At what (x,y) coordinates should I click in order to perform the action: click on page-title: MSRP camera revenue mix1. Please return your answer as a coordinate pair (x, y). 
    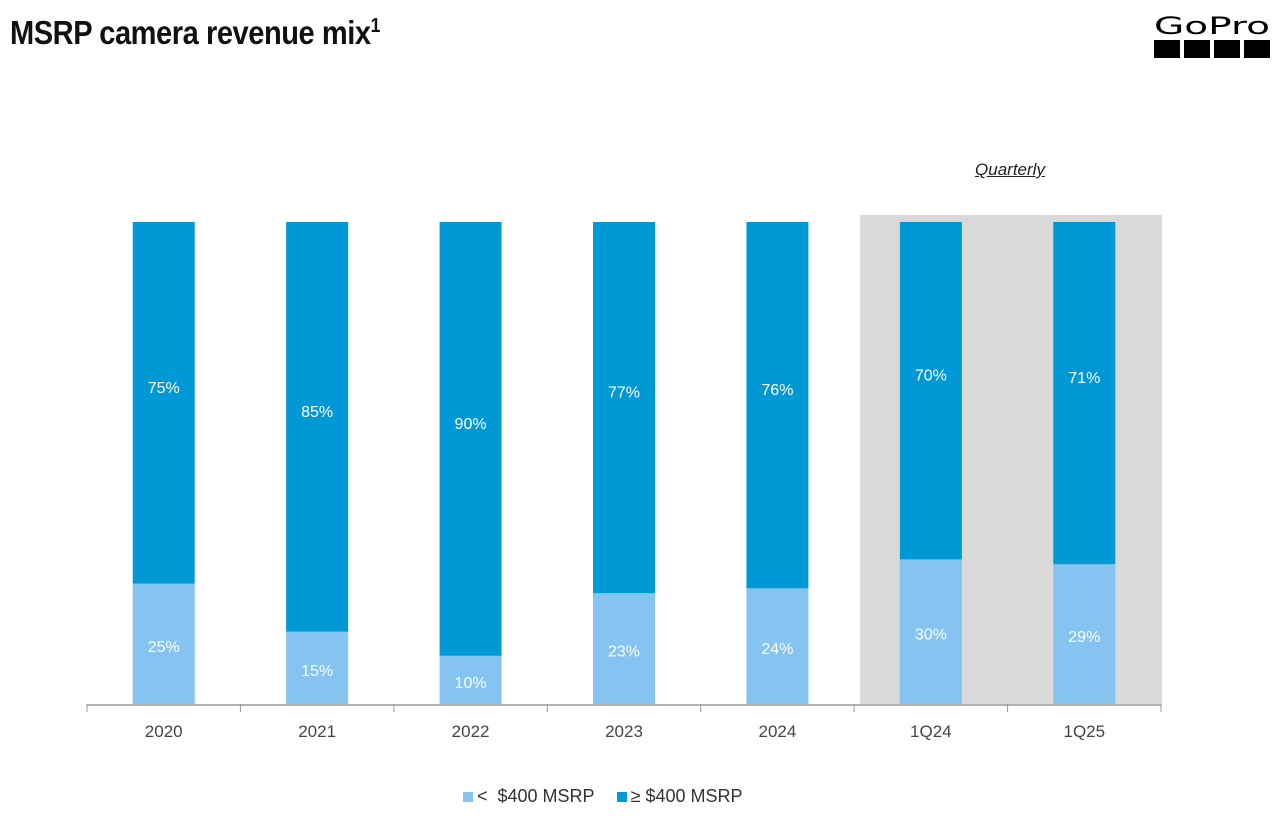
    Looking at the image, I should click on (195, 32).